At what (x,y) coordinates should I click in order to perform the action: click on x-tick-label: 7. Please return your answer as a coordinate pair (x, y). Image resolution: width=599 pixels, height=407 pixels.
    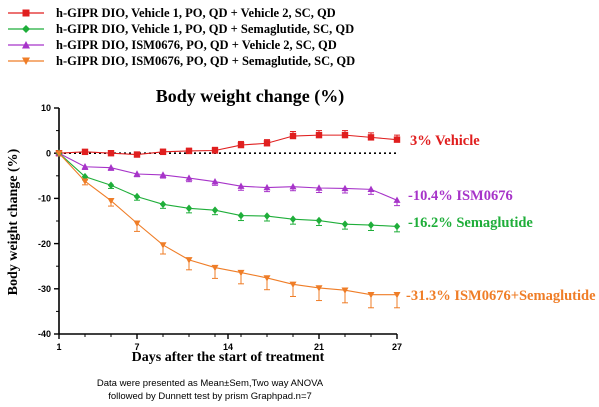
    Looking at the image, I should click on (136, 347).